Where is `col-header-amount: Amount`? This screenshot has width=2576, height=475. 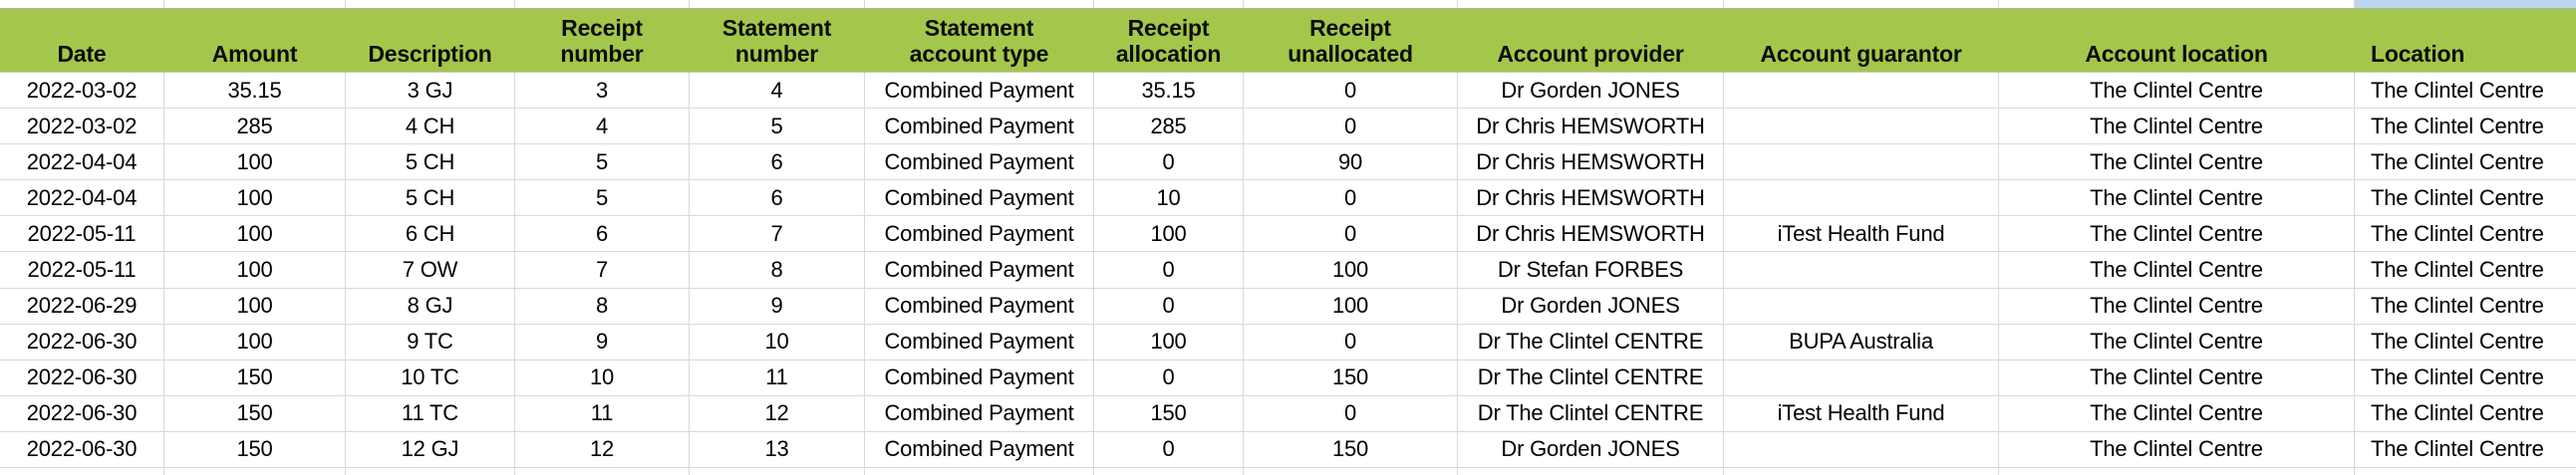 col-header-amount: Amount is located at coordinates (255, 41).